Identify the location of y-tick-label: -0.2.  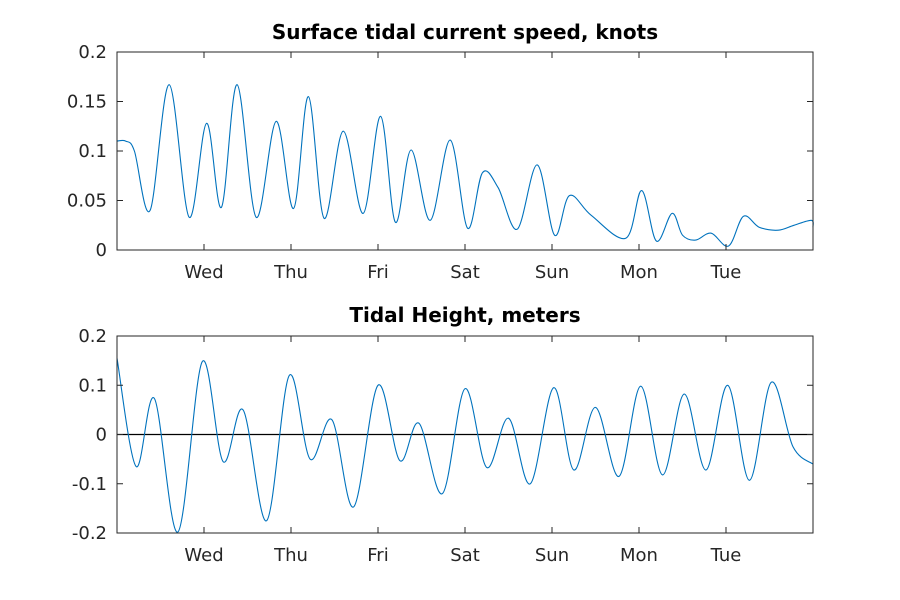
(89, 533).